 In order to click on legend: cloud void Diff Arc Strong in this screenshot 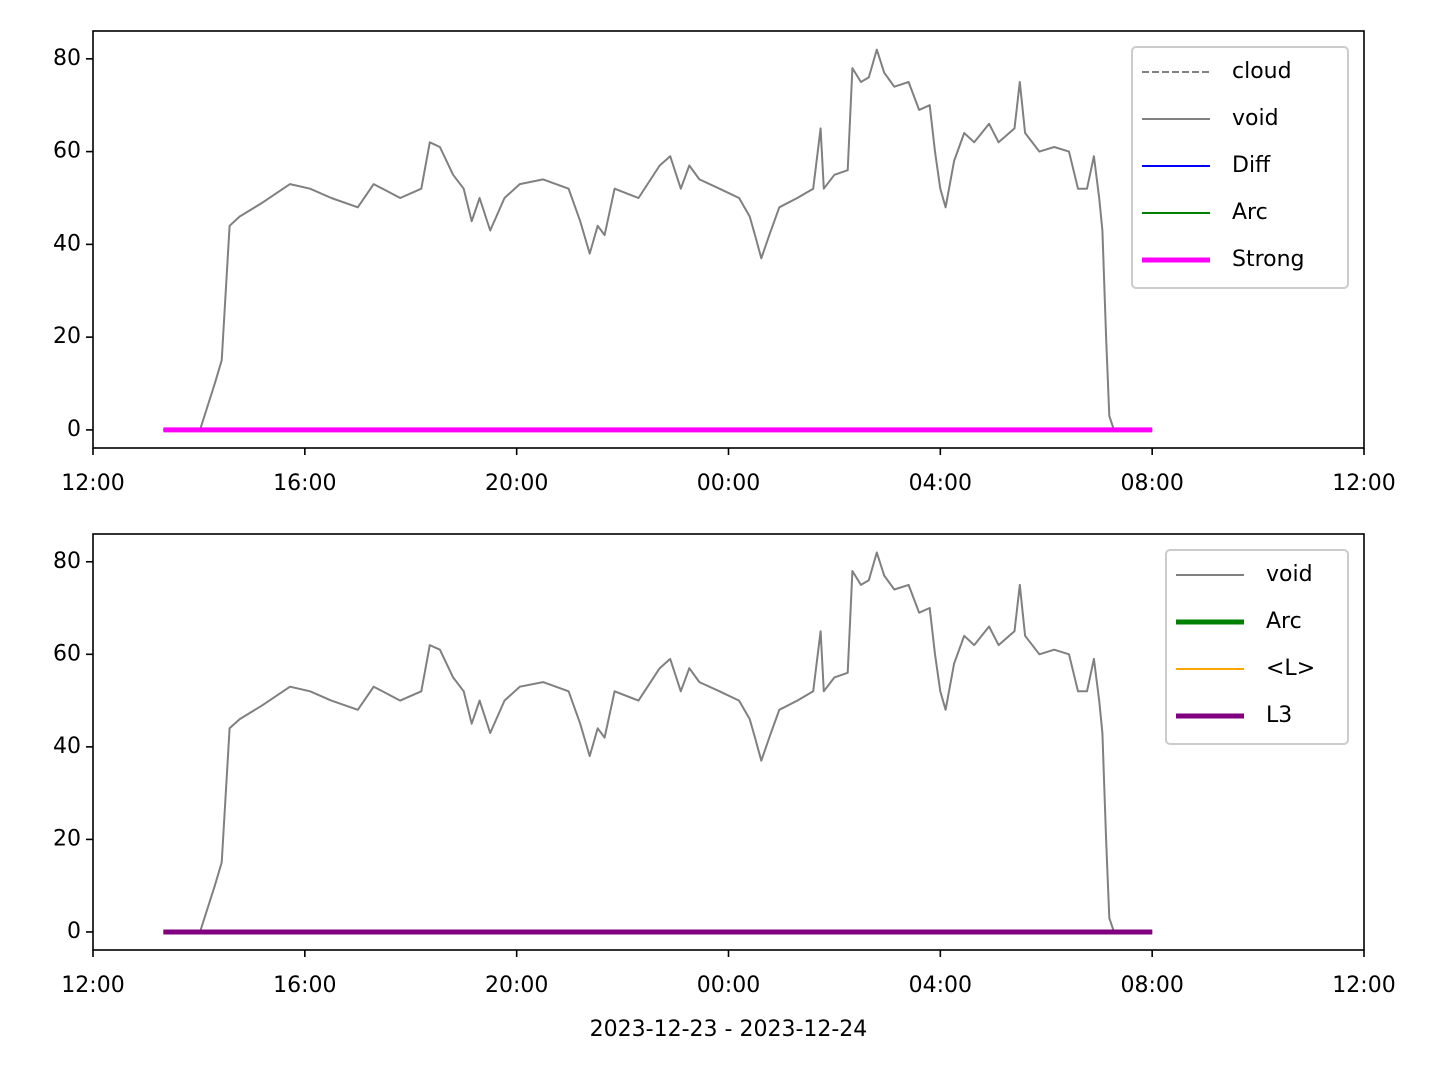, I will do `click(1240, 167)`.